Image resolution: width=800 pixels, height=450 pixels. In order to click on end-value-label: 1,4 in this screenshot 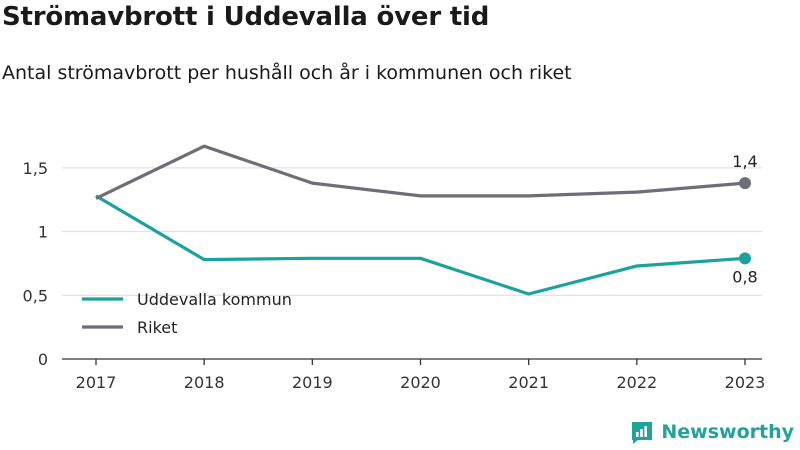, I will do `click(744, 161)`.